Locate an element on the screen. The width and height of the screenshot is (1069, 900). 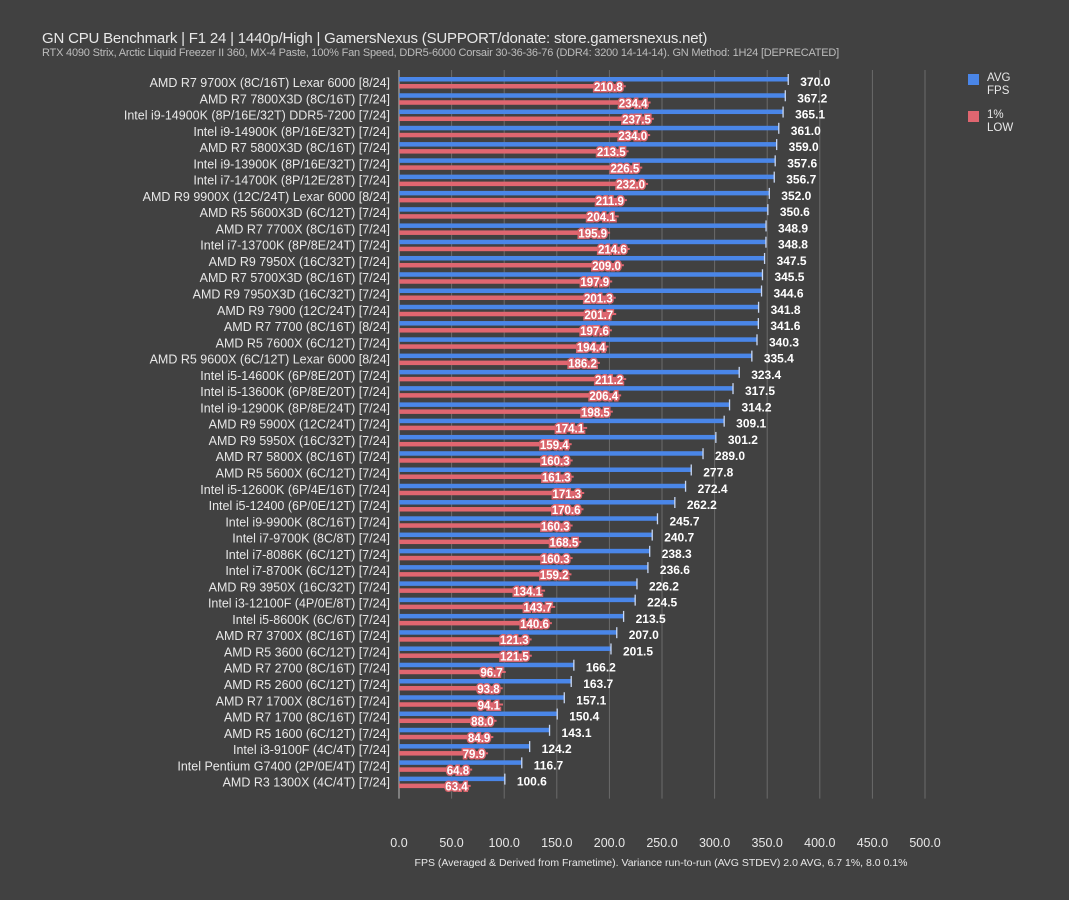
category-label: Intel i3-12100F (4P/0E/8T) [7/24] is located at coordinates (299, 604).